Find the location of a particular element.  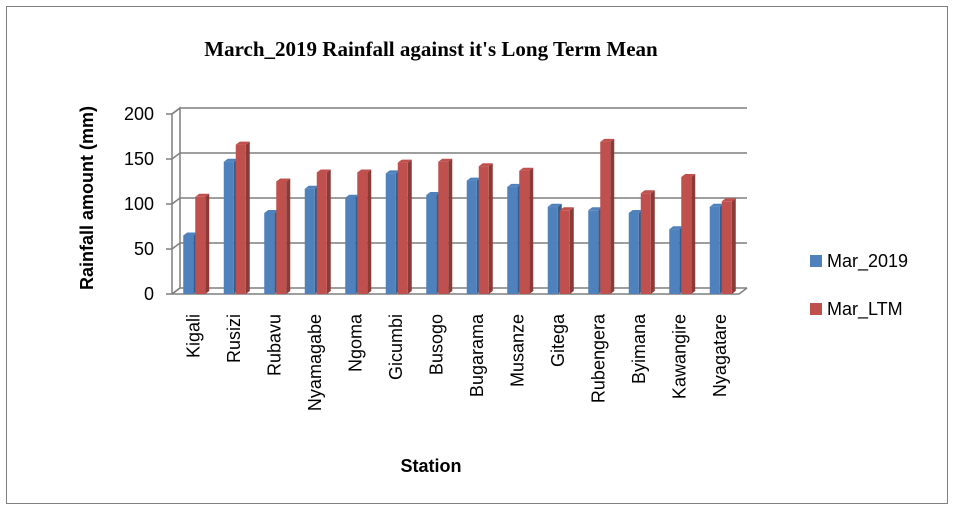

x-tick-label-Nyamagabe: Nyamagabe is located at coordinates (315, 362).